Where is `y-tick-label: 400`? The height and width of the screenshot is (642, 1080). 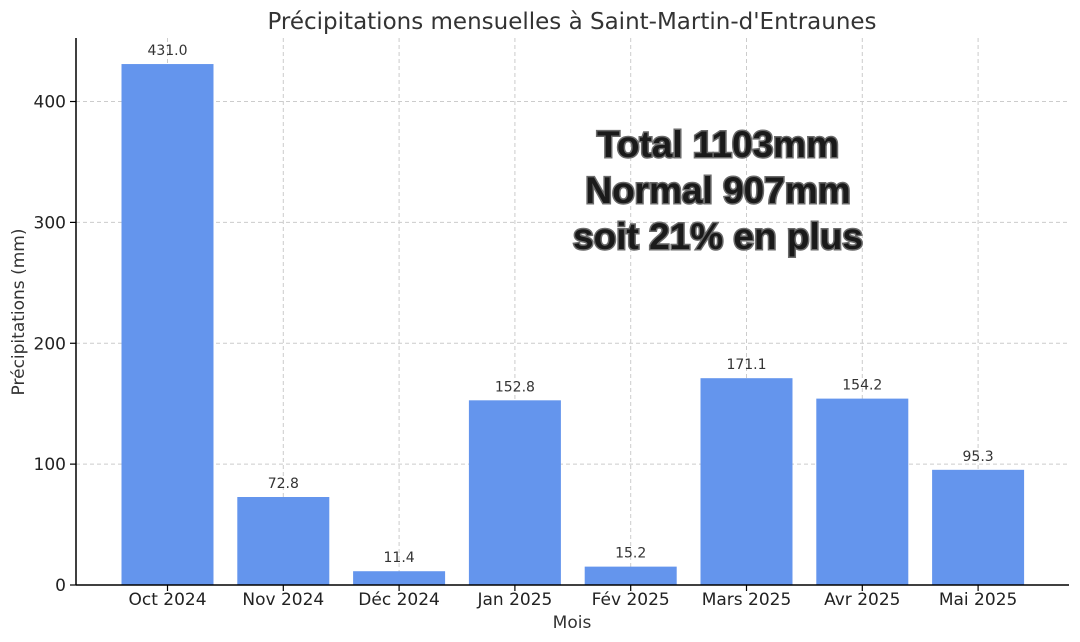 y-tick-label: 400 is located at coordinates (50, 103).